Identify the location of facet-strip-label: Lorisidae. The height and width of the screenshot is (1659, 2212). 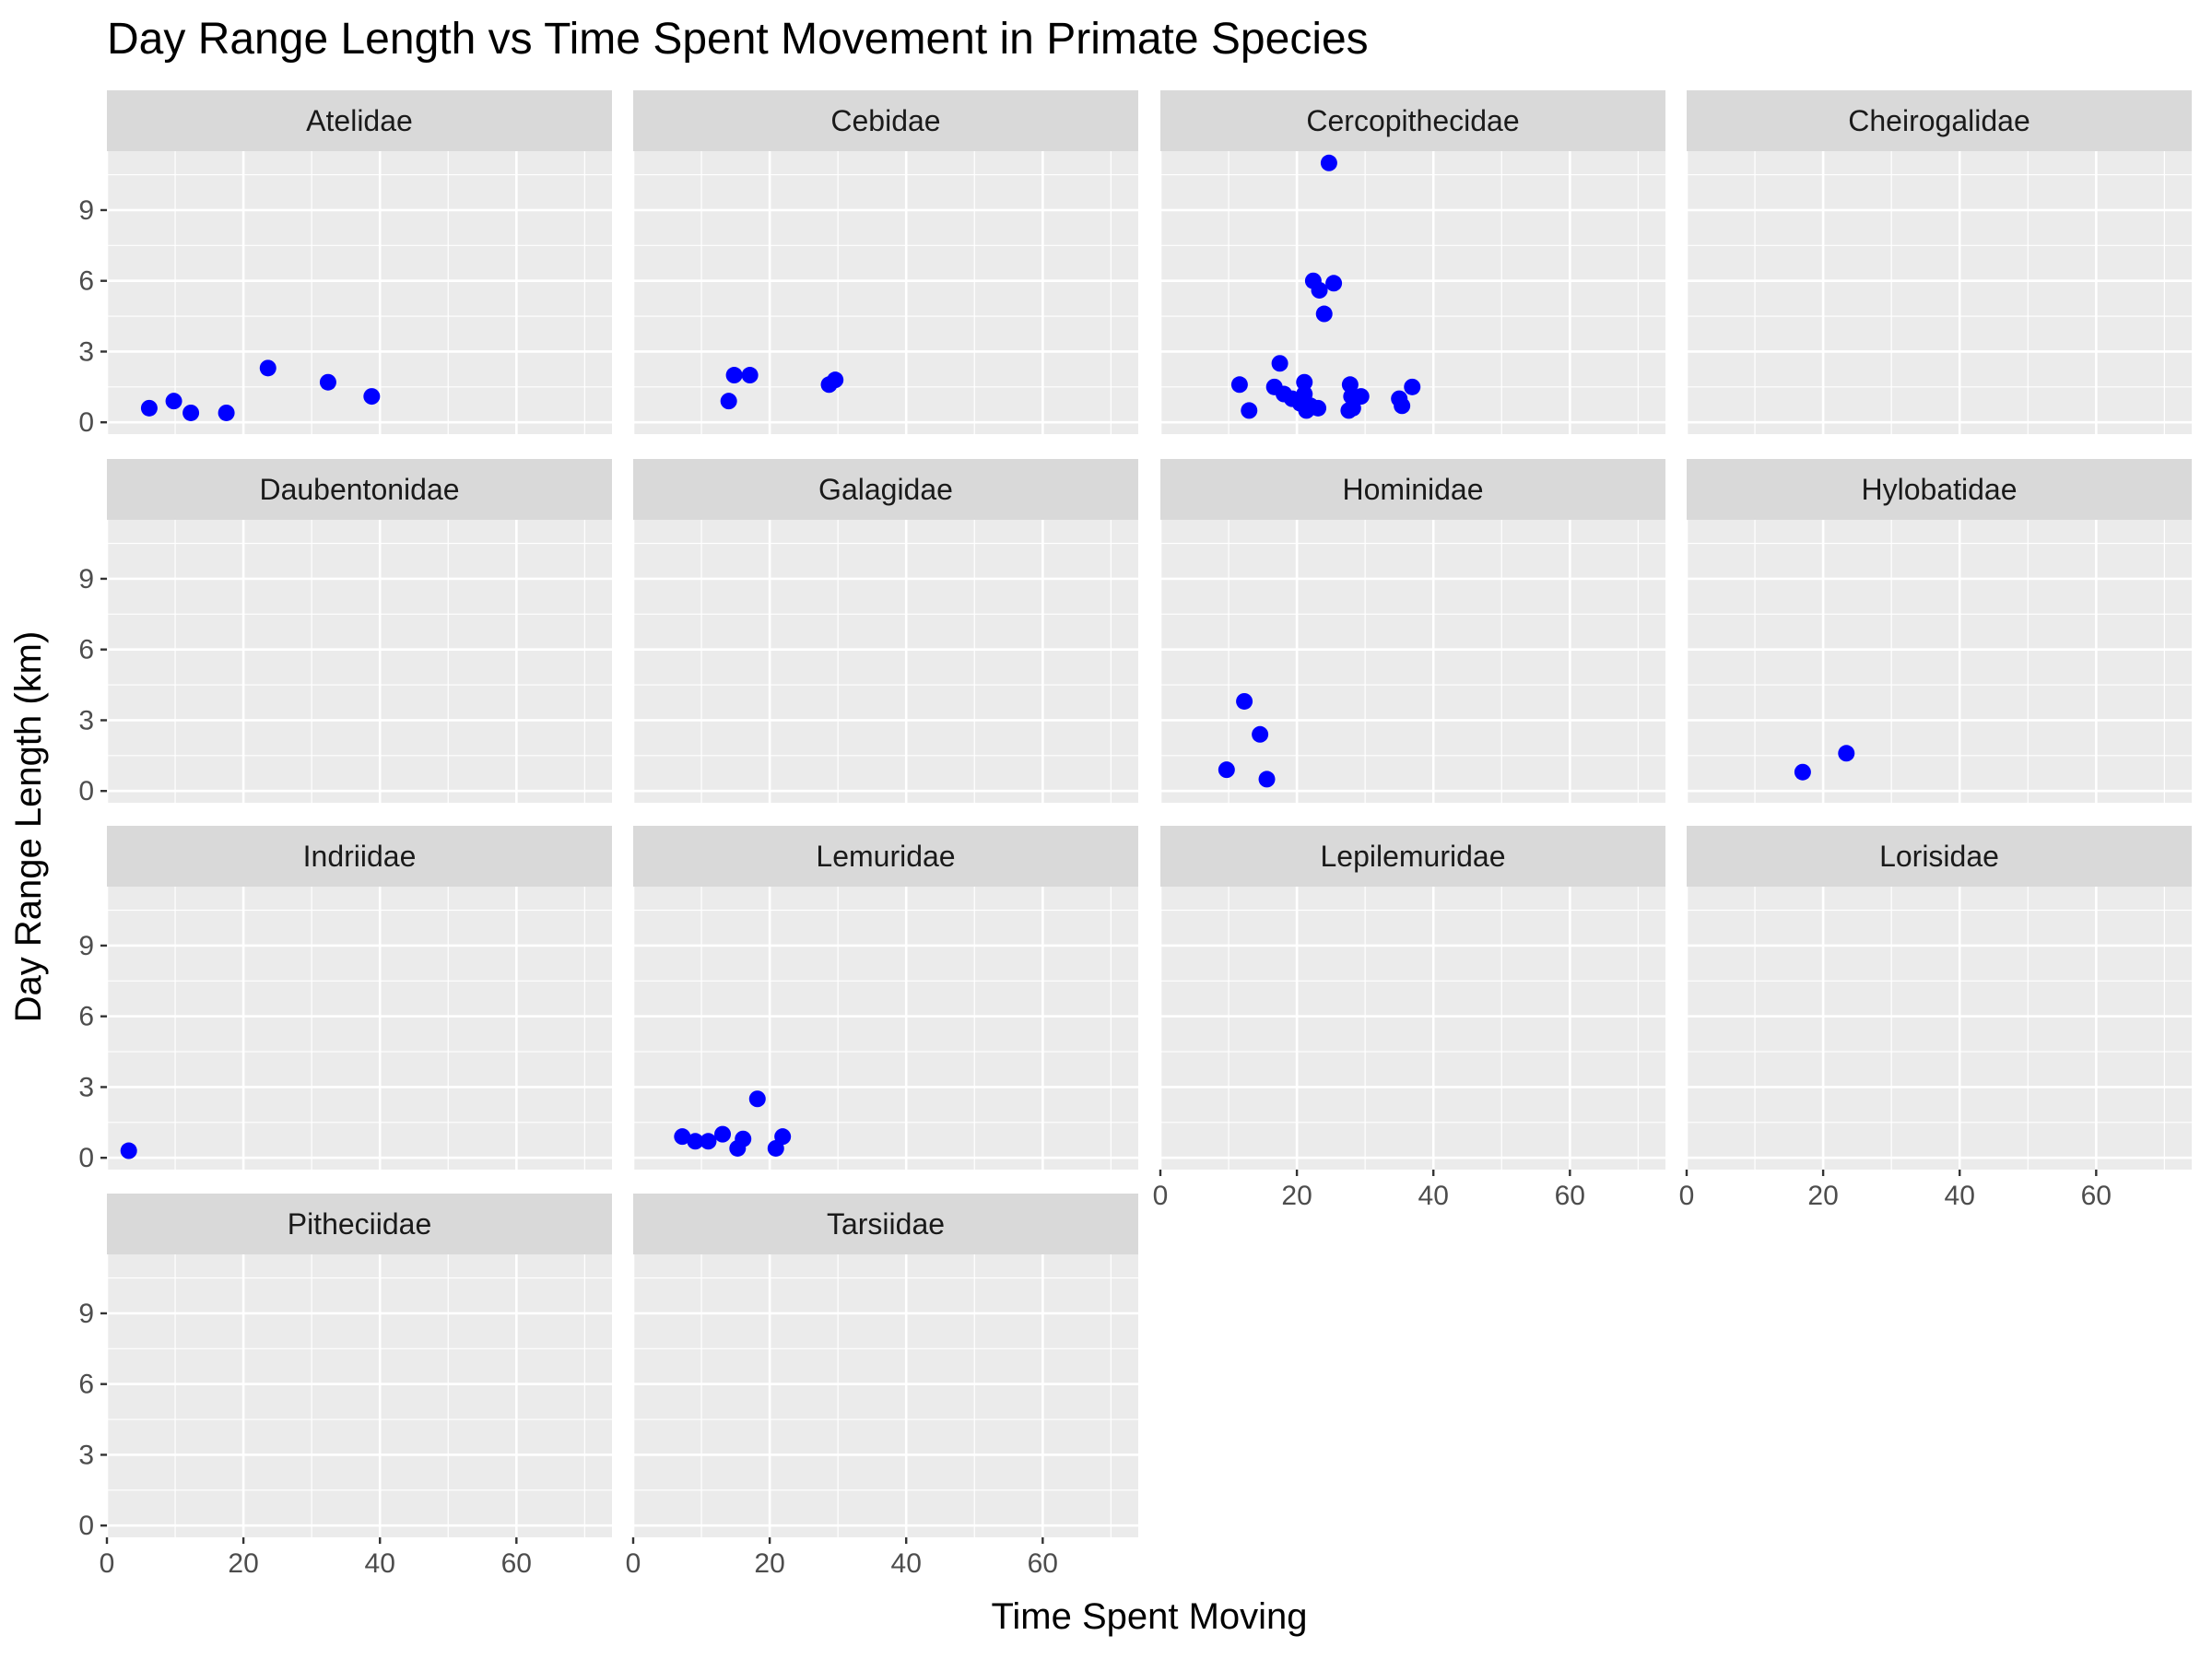
(1939, 856).